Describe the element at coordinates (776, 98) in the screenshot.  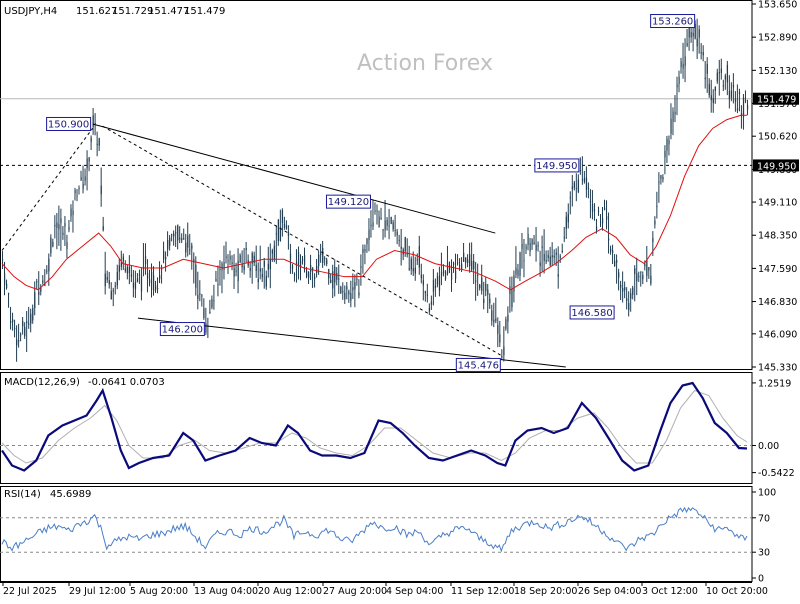
I see `current-price-box` at that location.